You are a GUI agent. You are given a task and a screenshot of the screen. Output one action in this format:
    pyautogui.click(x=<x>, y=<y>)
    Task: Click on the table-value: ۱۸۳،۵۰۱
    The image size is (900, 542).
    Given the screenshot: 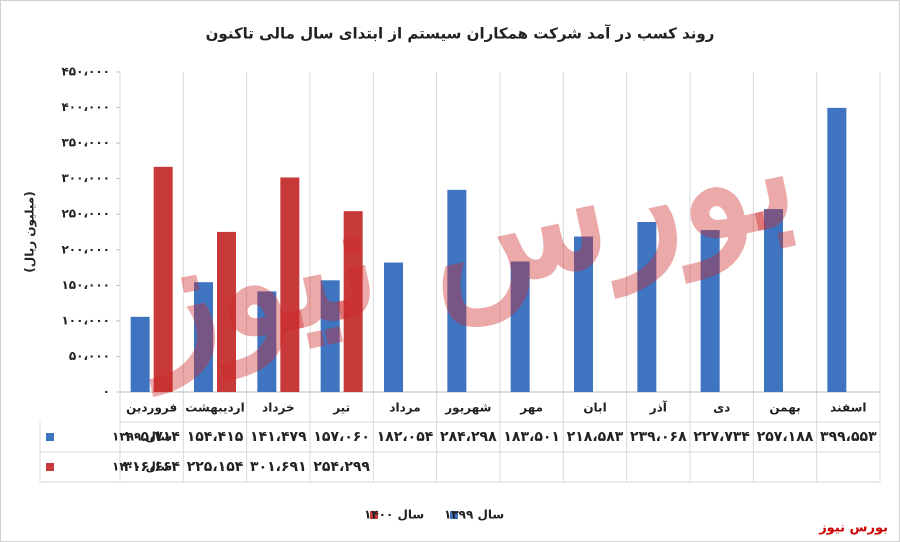 What is the action you would take?
    pyautogui.click(x=531, y=437)
    